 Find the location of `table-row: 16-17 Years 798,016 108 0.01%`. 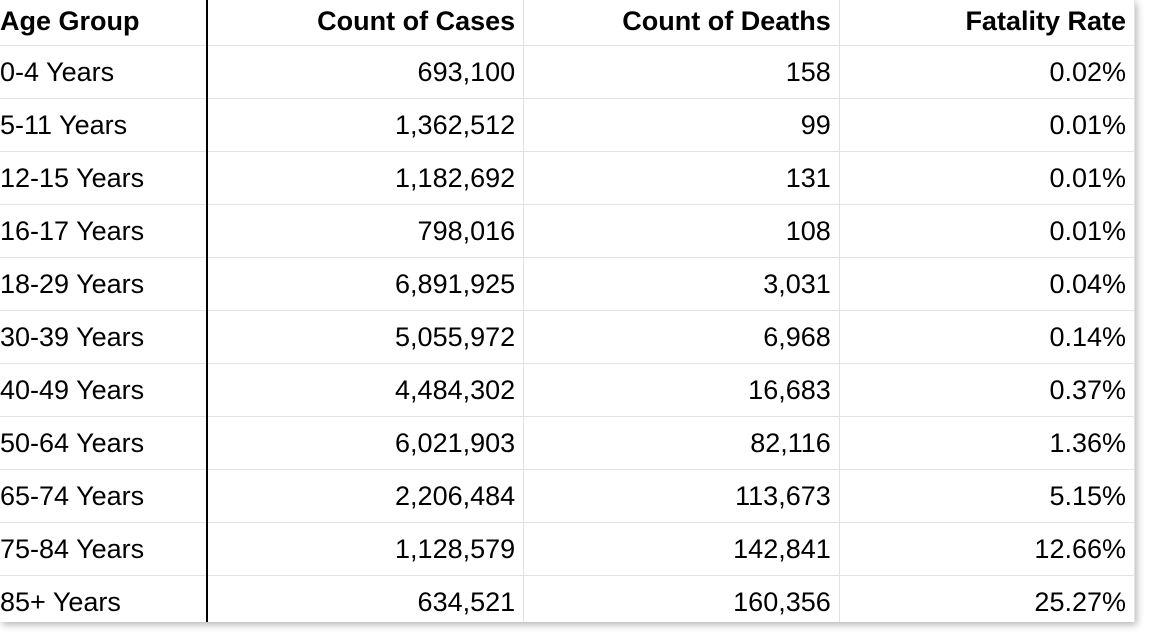

table-row: 16-17 Years 798,016 108 0.01% is located at coordinates (567, 231).